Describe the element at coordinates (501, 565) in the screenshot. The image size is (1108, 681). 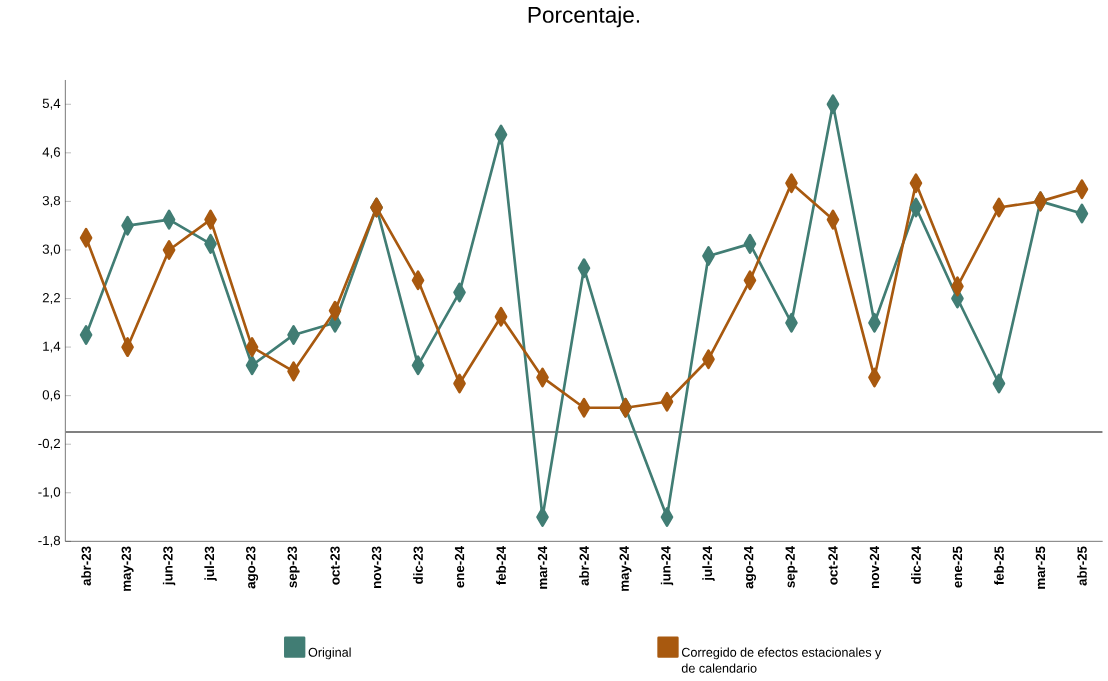
I see `x-tick-label: feb-24` at that location.